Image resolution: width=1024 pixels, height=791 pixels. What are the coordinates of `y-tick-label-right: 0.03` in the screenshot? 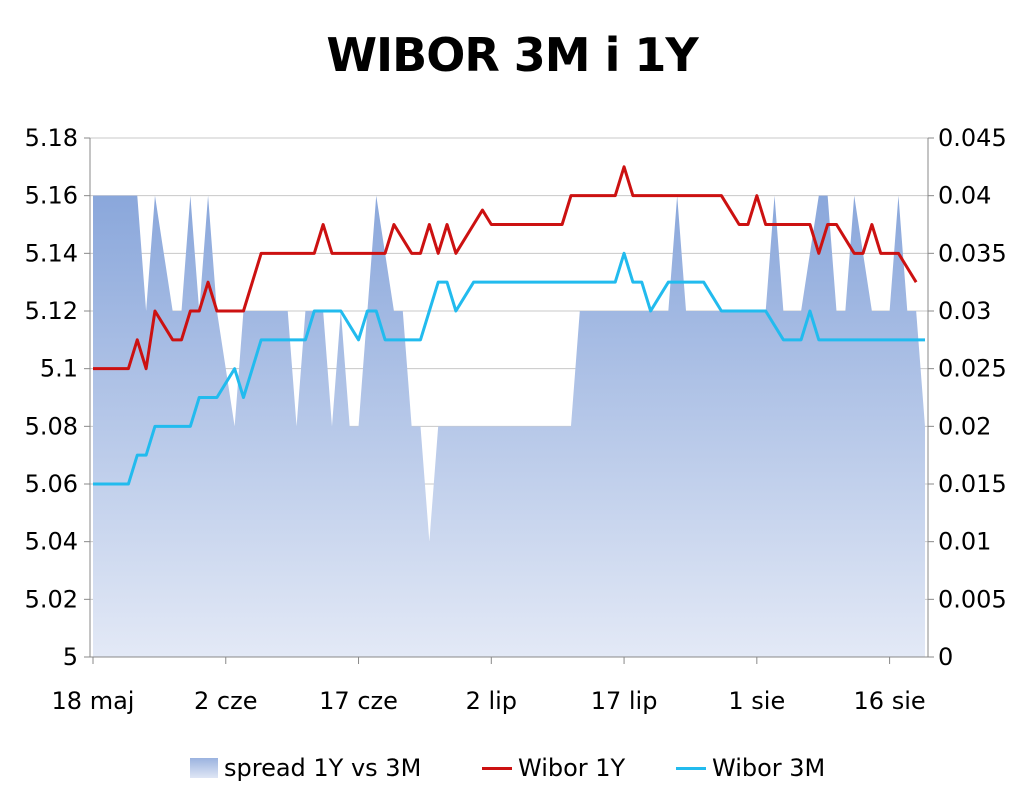 It's located at (964, 311).